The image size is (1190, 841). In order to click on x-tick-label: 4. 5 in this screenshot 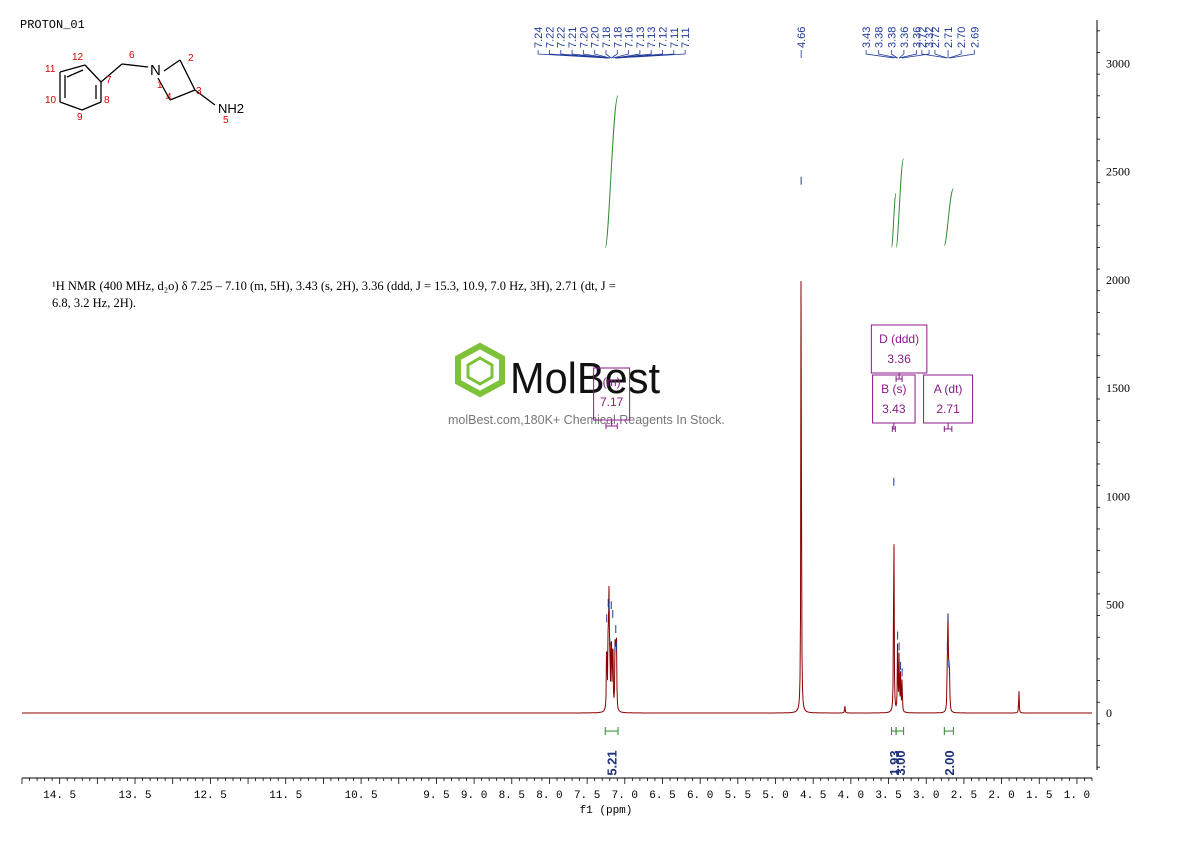, I will do `click(813, 796)`.